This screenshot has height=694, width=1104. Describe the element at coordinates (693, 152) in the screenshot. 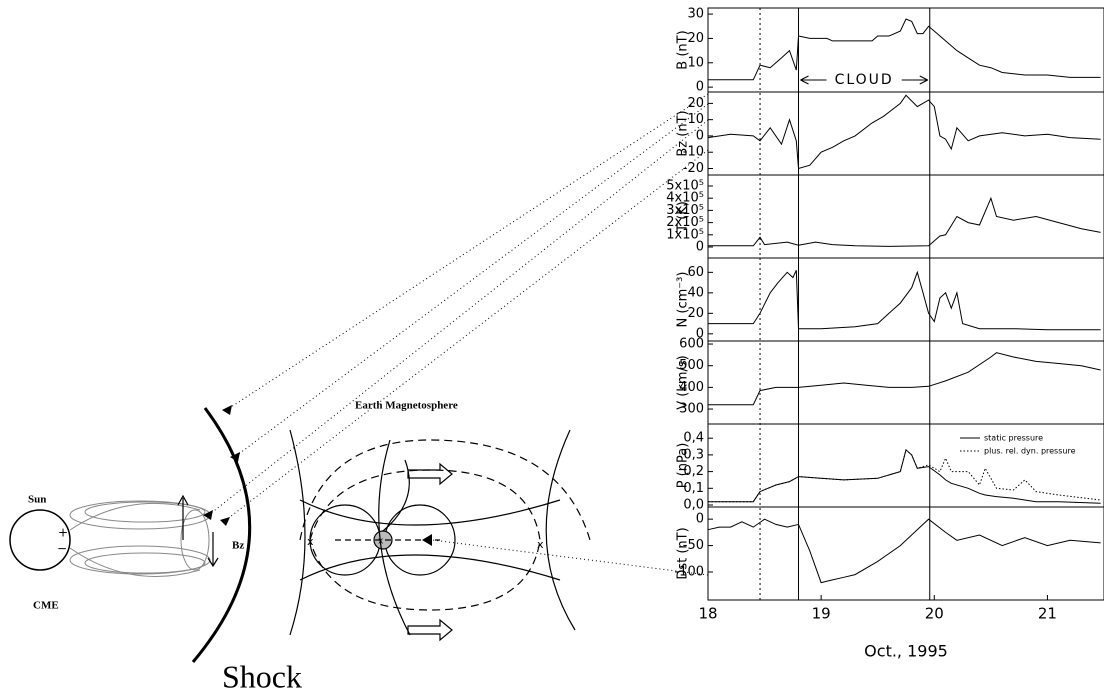

I see `y-tick-label: -10` at that location.